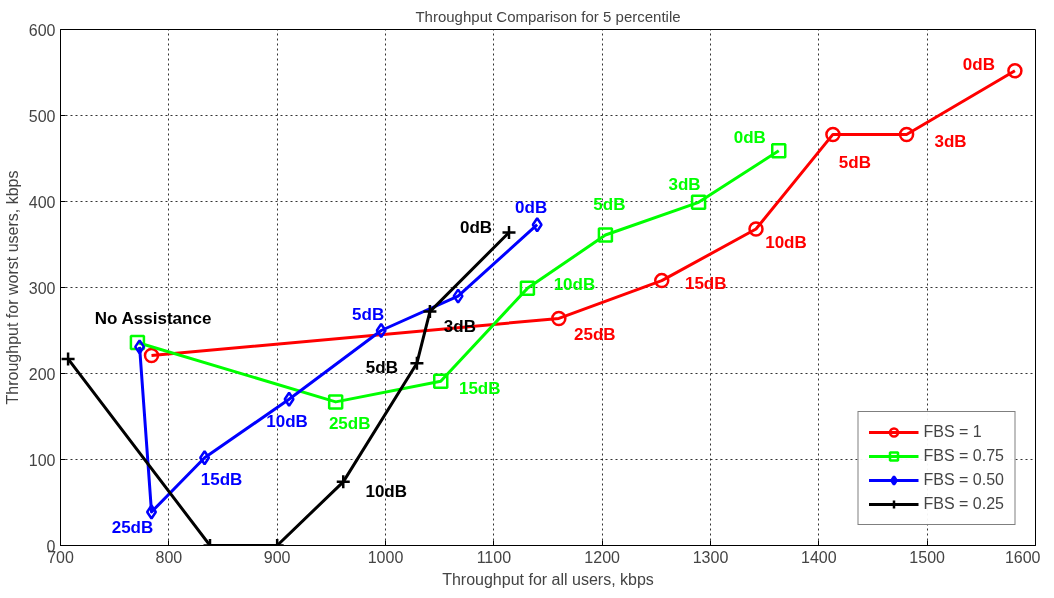  What do you see at coordinates (494, 557) in the screenshot?
I see `x-tick-label: 1100` at bounding box center [494, 557].